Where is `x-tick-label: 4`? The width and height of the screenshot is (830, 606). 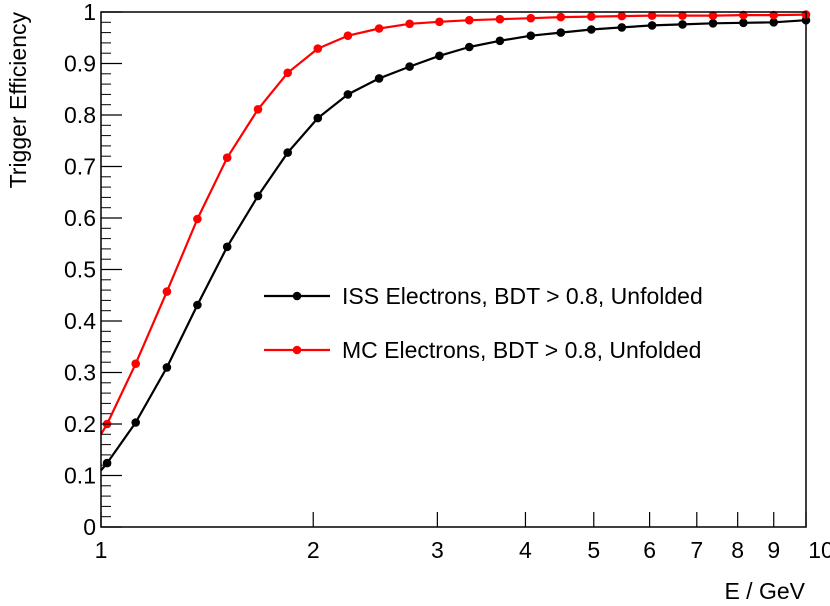 x-tick-label: 4 is located at coordinates (525, 550).